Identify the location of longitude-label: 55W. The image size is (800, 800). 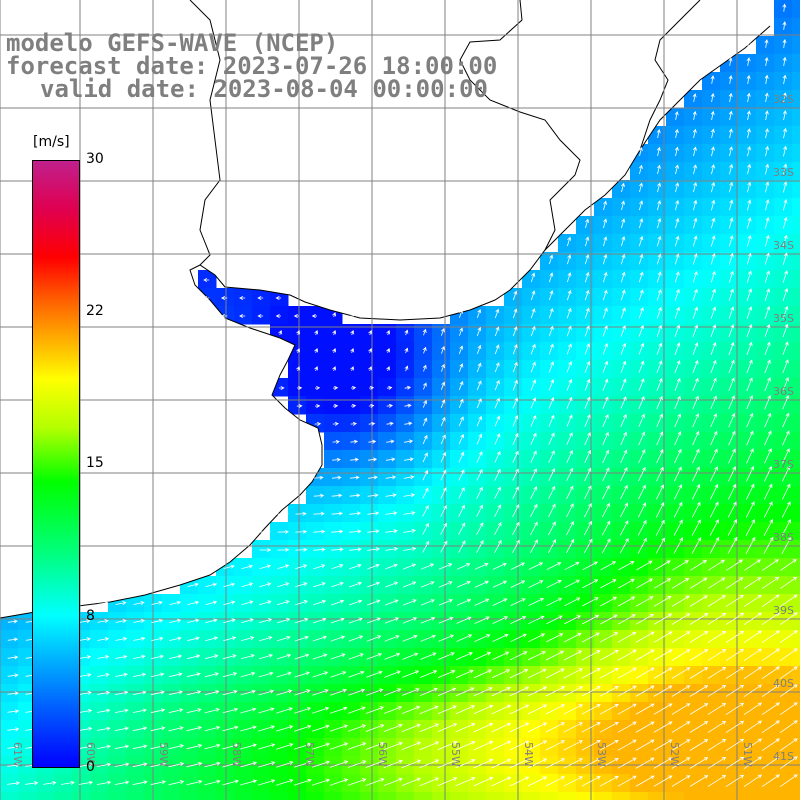
(455, 754).